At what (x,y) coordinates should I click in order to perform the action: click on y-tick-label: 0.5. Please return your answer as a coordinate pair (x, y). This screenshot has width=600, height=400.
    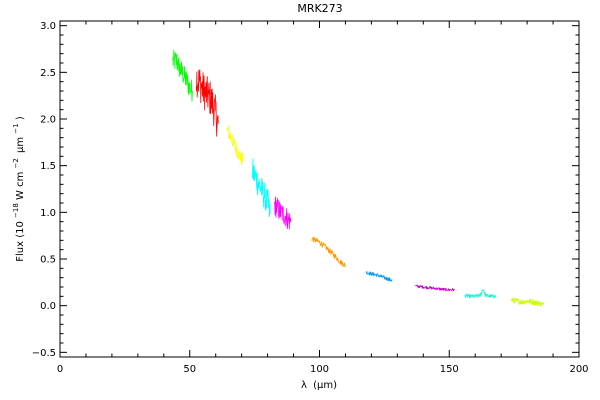
    Looking at the image, I should click on (48, 260).